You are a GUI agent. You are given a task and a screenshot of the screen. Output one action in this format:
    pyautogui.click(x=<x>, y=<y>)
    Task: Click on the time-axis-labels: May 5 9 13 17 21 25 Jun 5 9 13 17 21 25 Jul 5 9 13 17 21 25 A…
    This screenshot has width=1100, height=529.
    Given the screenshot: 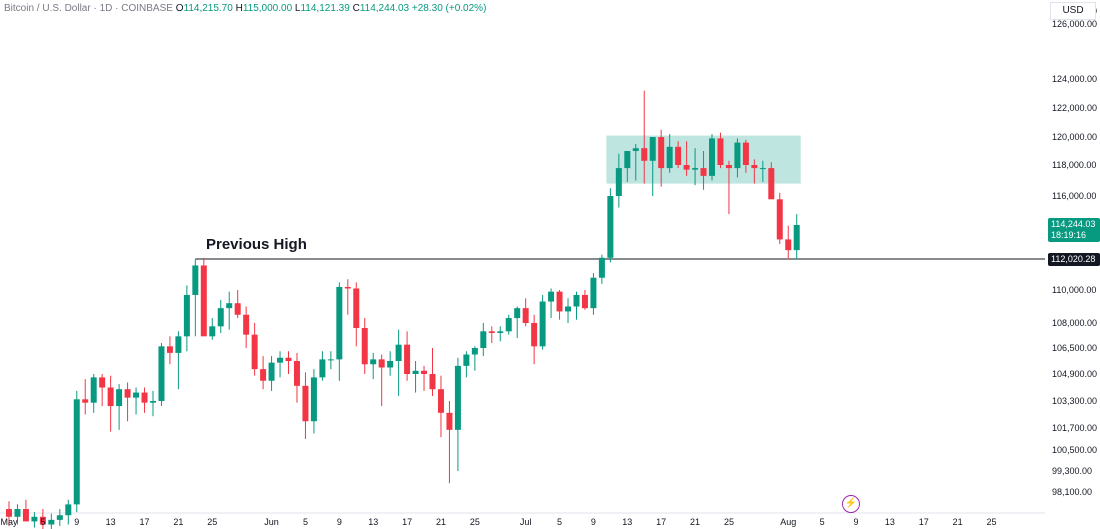 What is the action you would take?
    pyautogui.click(x=498, y=522)
    